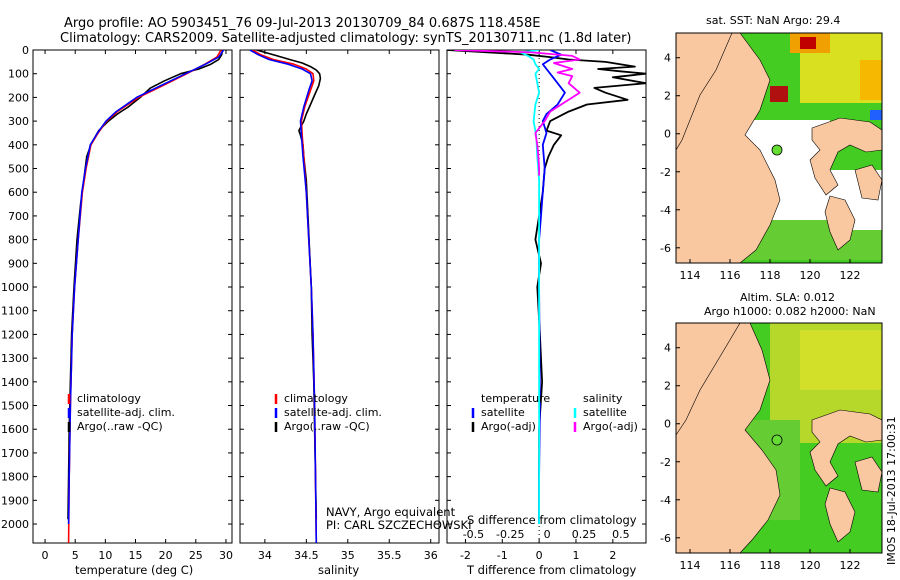 Image resolution: width=900 pixels, height=580 pixels. I want to click on diff-top-x-tick-label: -0.5, so click(473, 534).